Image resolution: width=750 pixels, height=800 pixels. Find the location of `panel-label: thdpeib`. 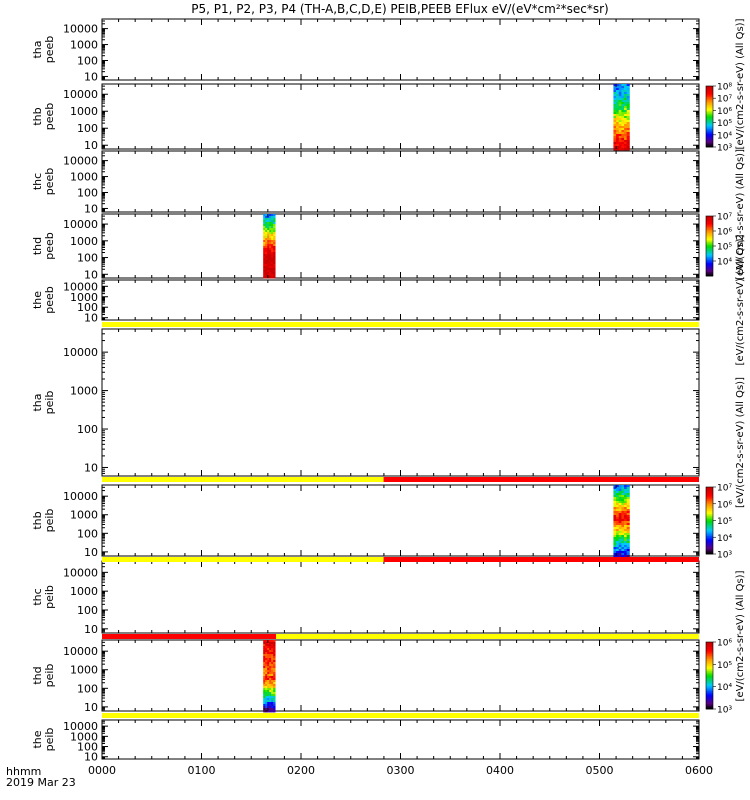

panel-label: thdpeib is located at coordinates (43, 676).